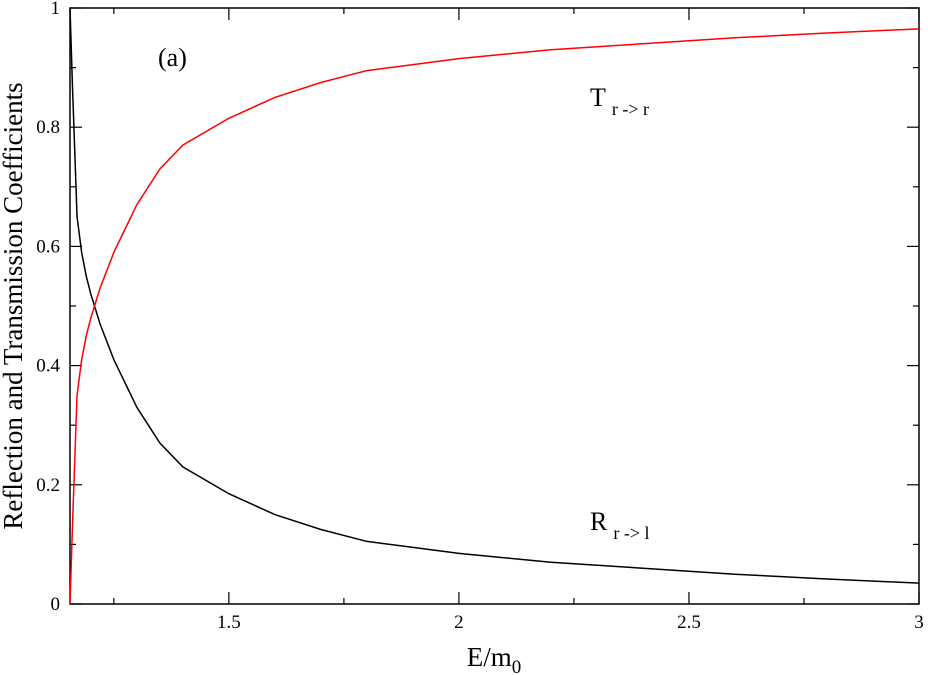 The width and height of the screenshot is (928, 675). What do you see at coordinates (48, 366) in the screenshot?
I see `y-tick-label: 0.4` at bounding box center [48, 366].